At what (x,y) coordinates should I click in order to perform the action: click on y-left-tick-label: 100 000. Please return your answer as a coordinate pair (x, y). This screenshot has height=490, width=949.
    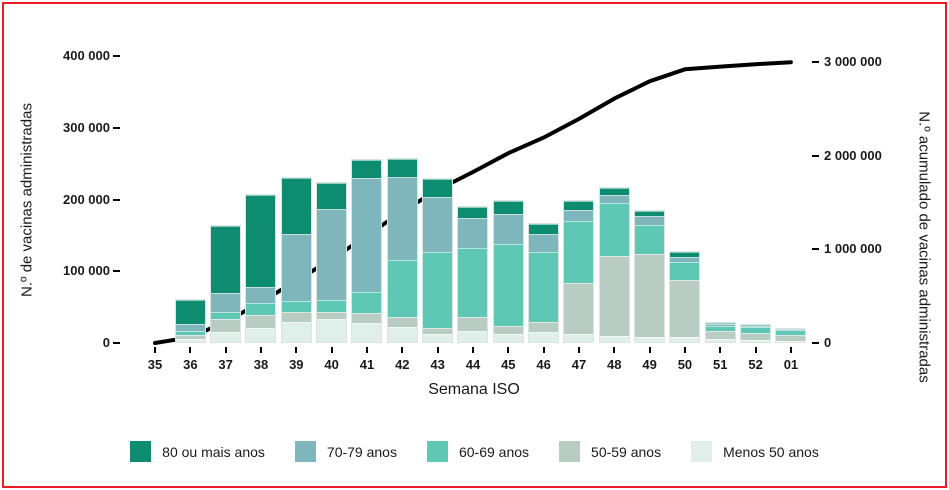
    Looking at the image, I should click on (86, 271).